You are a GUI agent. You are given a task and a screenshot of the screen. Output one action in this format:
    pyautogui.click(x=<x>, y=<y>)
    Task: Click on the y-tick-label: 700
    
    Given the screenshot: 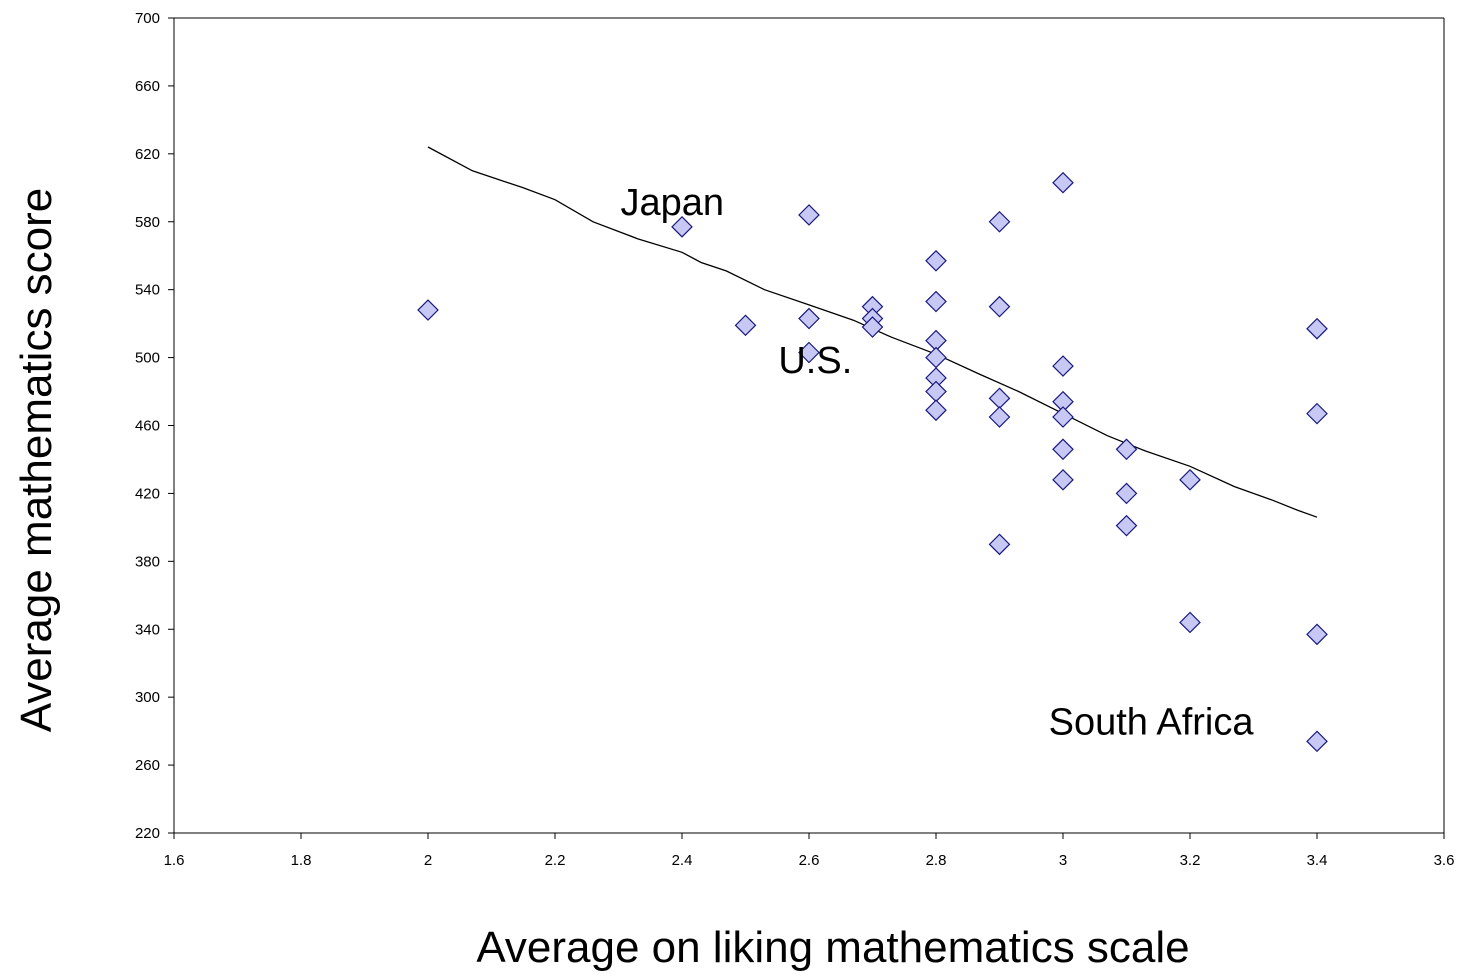 What is the action you would take?
    pyautogui.click(x=147, y=18)
    